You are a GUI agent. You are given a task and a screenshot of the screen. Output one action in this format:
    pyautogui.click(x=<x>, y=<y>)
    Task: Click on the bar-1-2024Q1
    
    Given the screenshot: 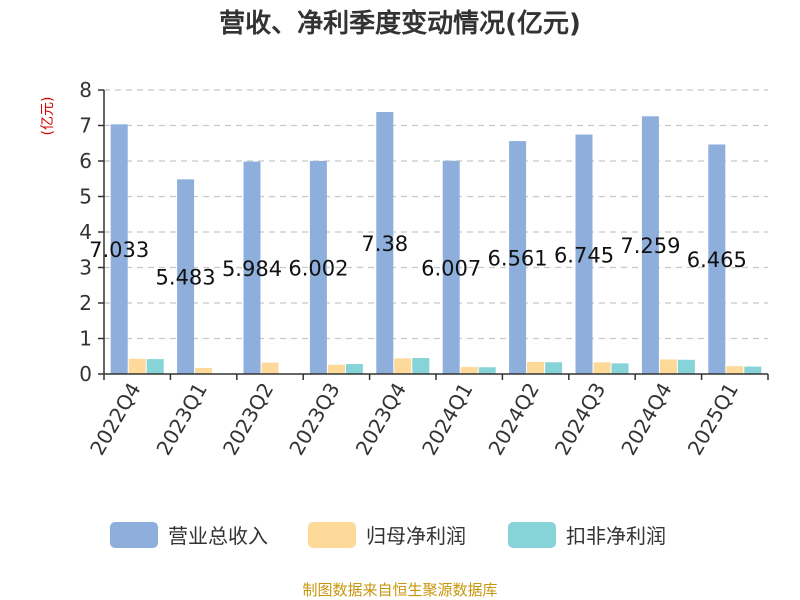 What is the action you would take?
    pyautogui.click(x=451, y=267)
    